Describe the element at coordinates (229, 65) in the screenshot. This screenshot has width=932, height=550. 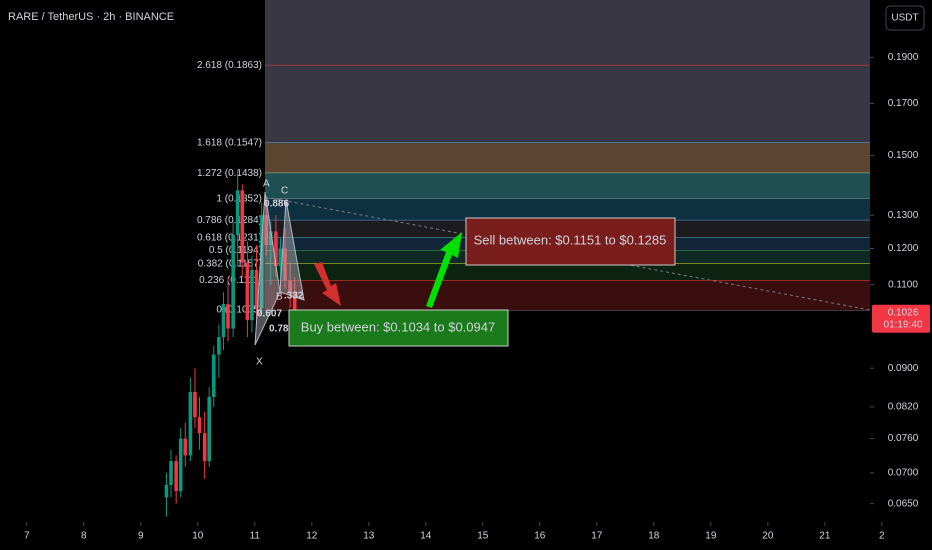
I see `fib-label: 2.618 (0.1863)` at that location.